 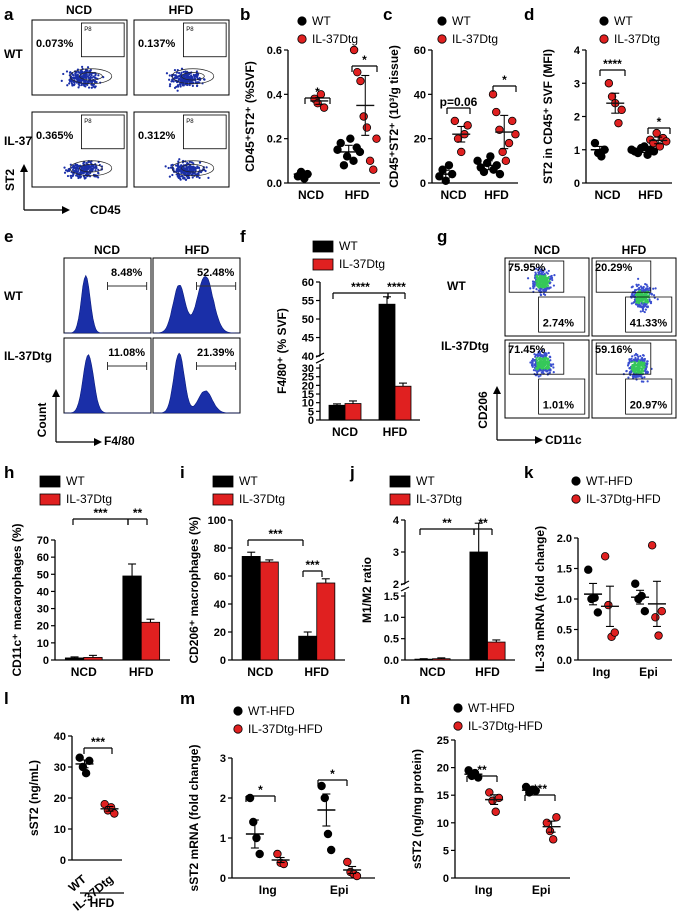 I want to click on cd206-gate, so click(x=623, y=276).